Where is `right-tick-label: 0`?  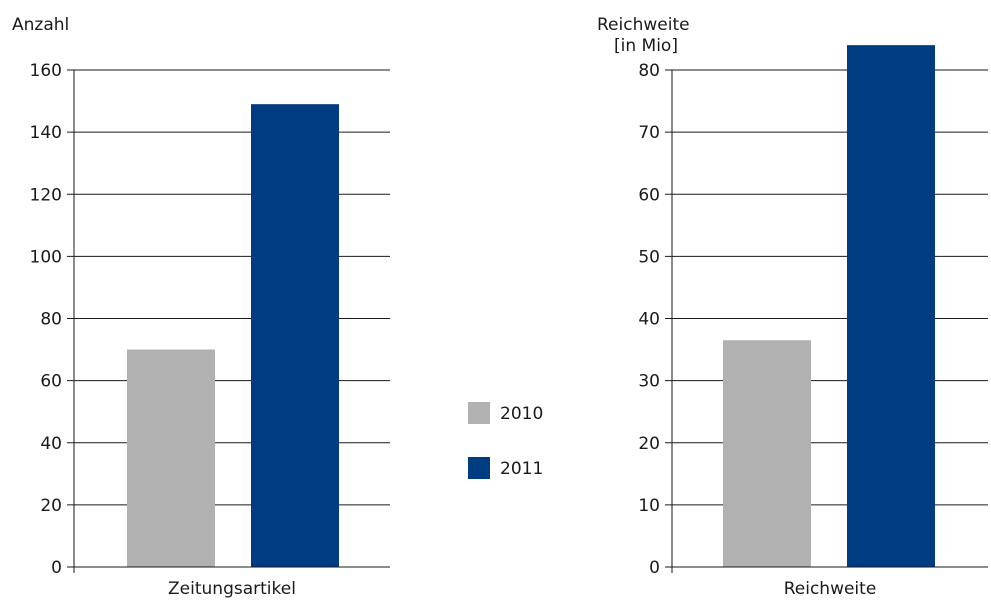 right-tick-label: 0 is located at coordinates (654, 568).